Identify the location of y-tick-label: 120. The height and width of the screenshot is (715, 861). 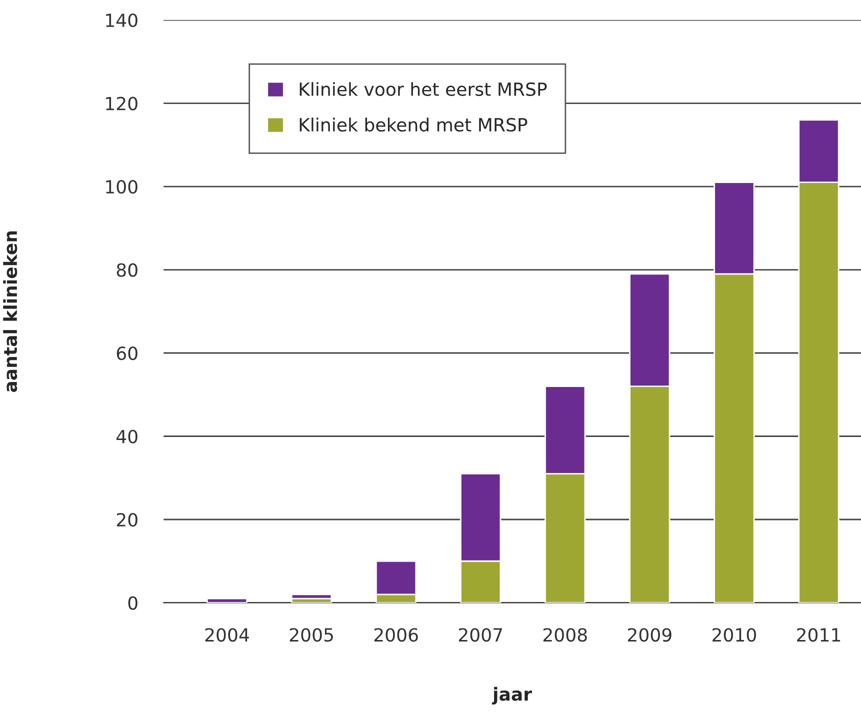
(122, 103).